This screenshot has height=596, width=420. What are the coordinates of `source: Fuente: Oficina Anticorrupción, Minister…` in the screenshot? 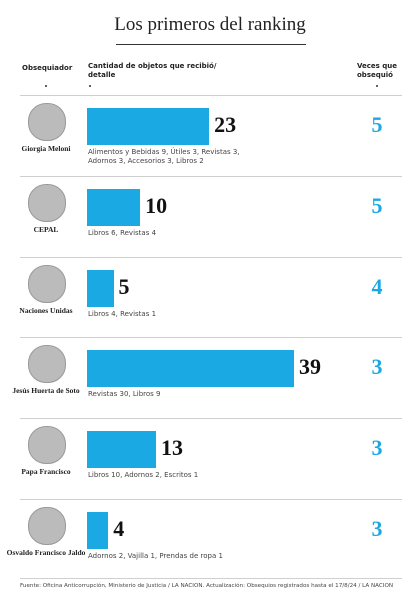 It's located at (207, 586).